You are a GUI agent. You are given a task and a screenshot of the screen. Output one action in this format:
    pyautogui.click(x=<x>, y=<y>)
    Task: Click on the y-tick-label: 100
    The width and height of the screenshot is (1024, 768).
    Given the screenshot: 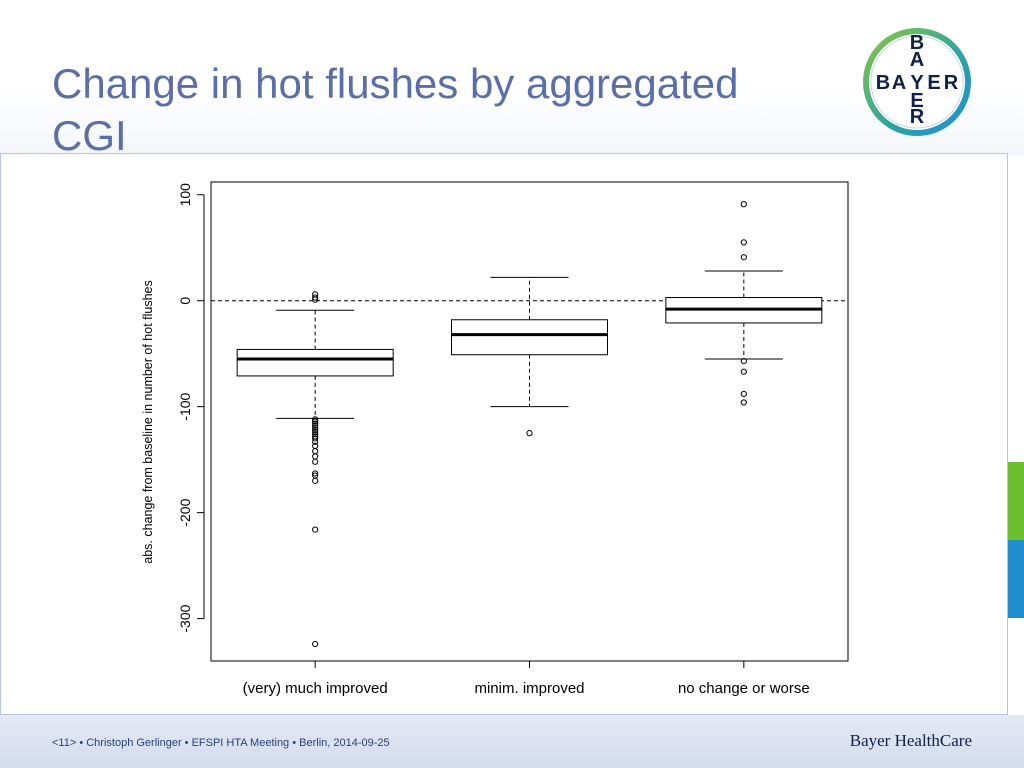 What is the action you would take?
    pyautogui.click(x=185, y=195)
    